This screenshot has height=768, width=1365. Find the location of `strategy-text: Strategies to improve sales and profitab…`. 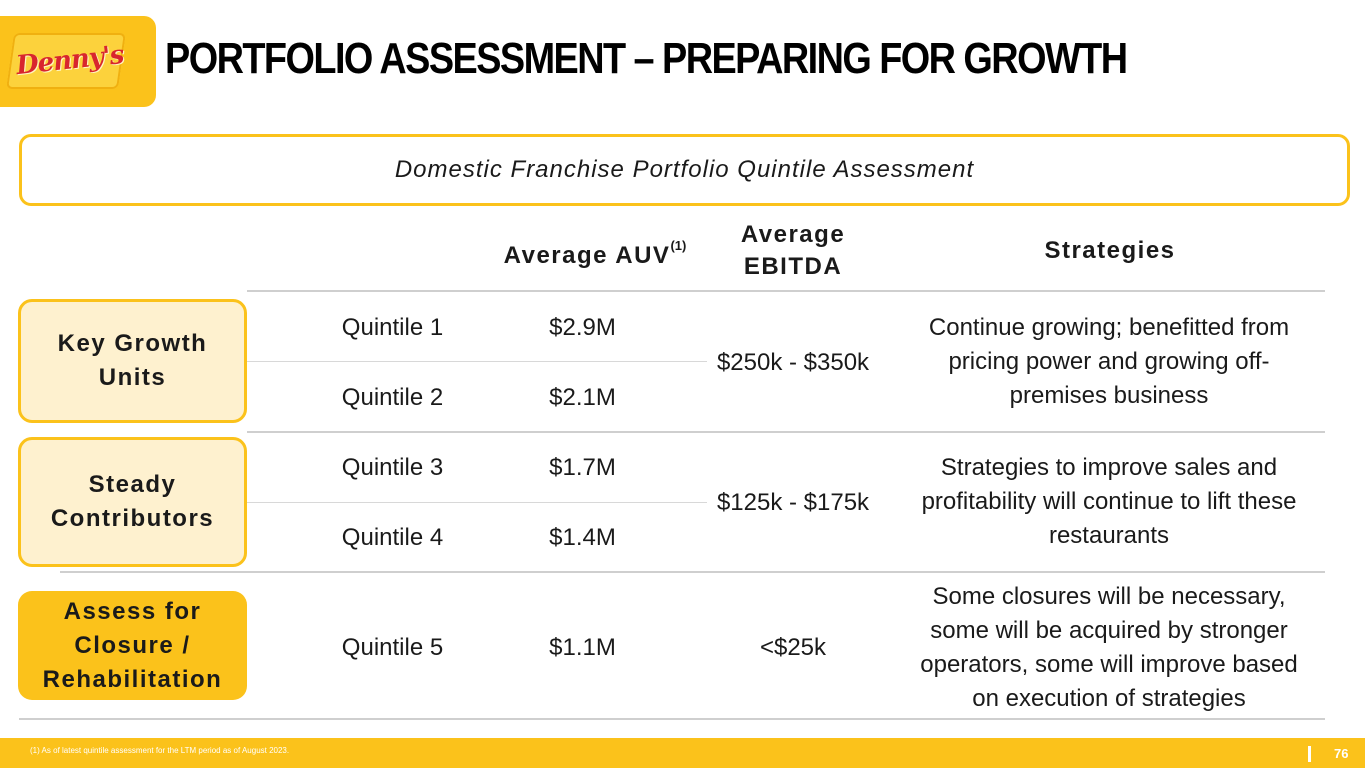

strategy-text: Strategies to improve sales and profitab… is located at coordinates (1109, 501).